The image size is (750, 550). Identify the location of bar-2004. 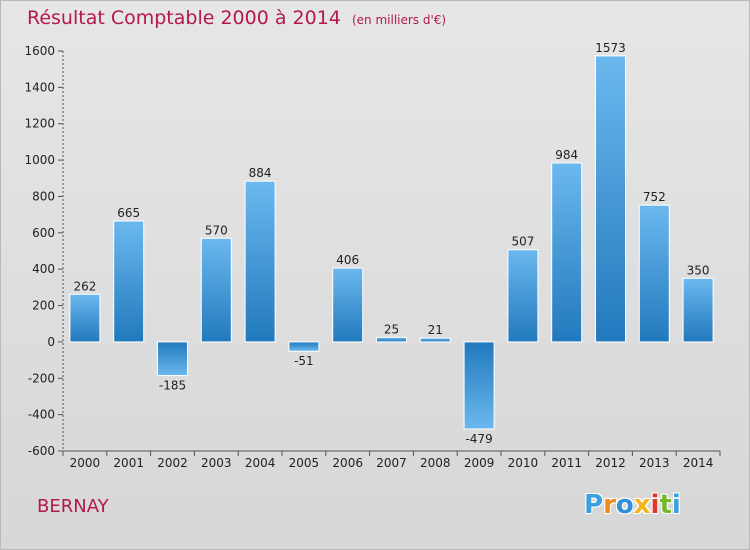
(260, 261).